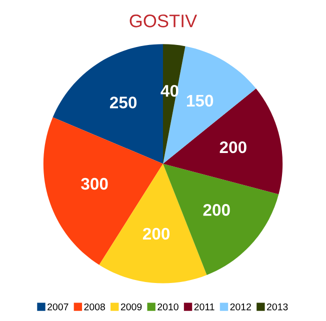  I want to click on legend-label: 2010, so click(168, 306).